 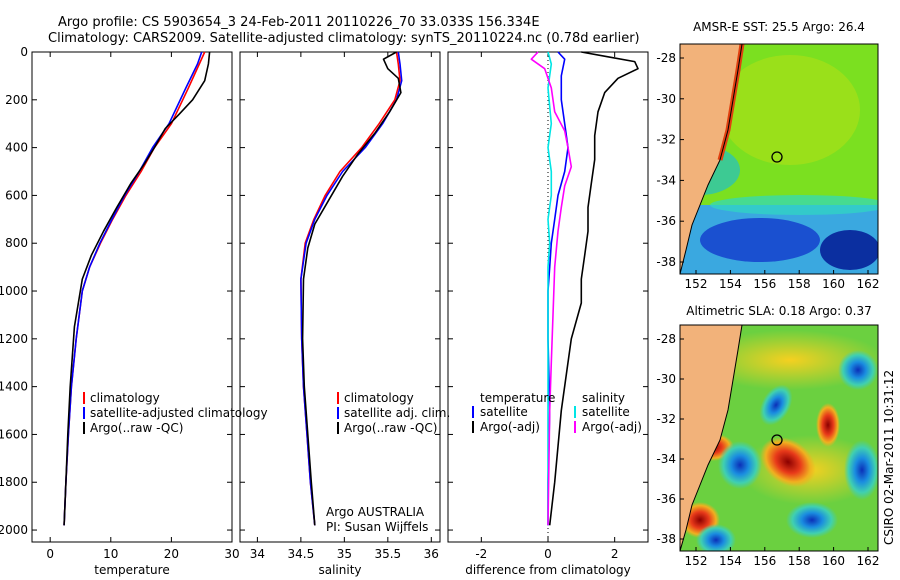 I want to click on legend-label-sal-satellite: satellite, so click(x=606, y=412).